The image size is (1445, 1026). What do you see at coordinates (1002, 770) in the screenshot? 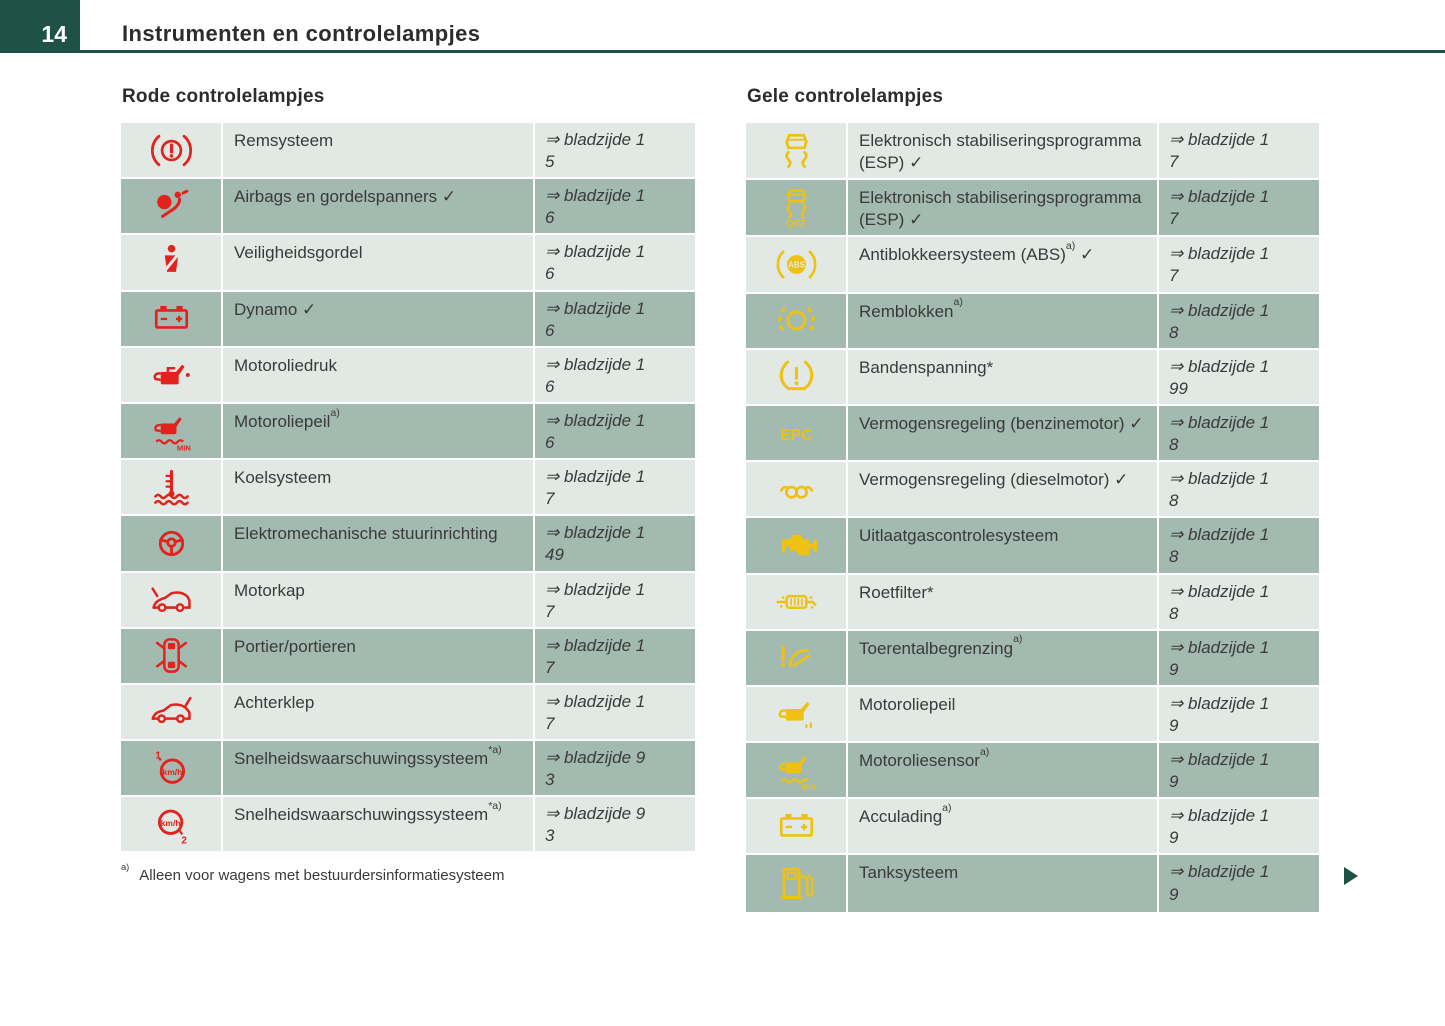
I see `warning-light-label: Motoroliesensora)` at bounding box center [1002, 770].